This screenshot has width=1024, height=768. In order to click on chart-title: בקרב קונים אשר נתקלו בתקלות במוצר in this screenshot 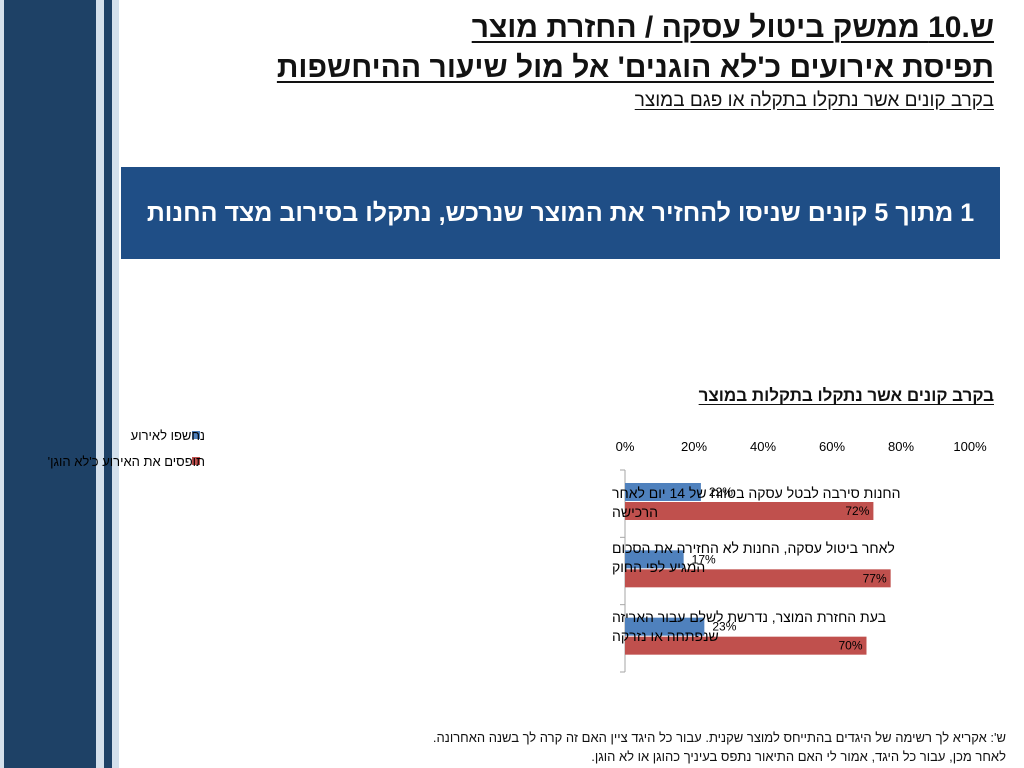, I will do `click(846, 395)`.